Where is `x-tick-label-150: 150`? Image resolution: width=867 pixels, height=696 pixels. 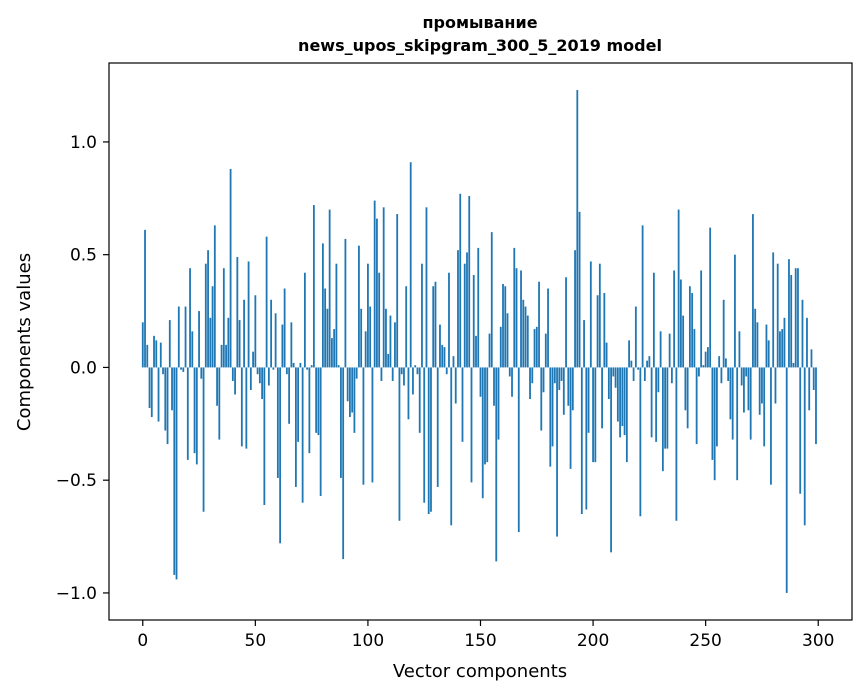
x-tick-label-150: 150 is located at coordinates (480, 641).